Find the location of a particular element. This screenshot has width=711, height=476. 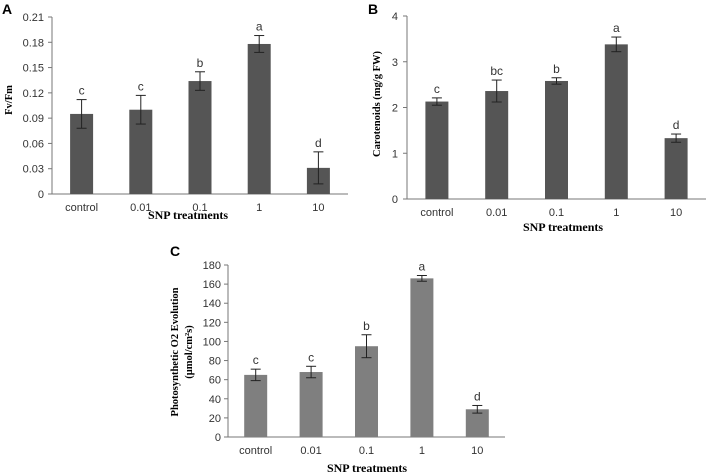

panel-a-y-tick-label: 0.06 is located at coordinates (33, 144).